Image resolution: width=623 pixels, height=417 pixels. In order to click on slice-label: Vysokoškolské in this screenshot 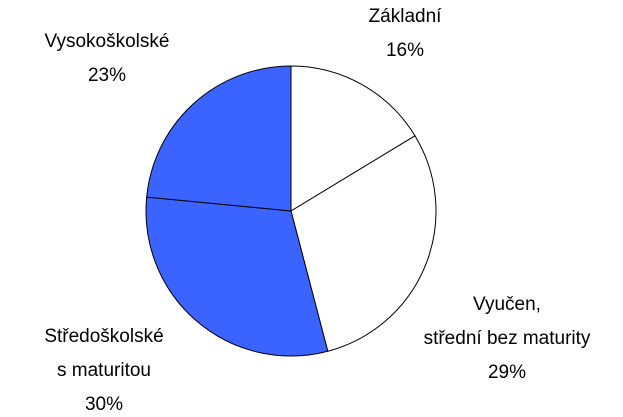, I will do `click(107, 41)`.